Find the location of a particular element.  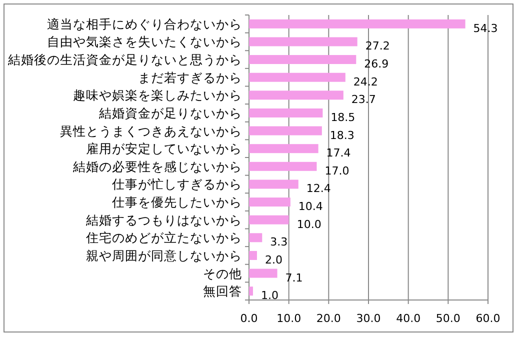

data-label: 17.0 is located at coordinates (337, 171).